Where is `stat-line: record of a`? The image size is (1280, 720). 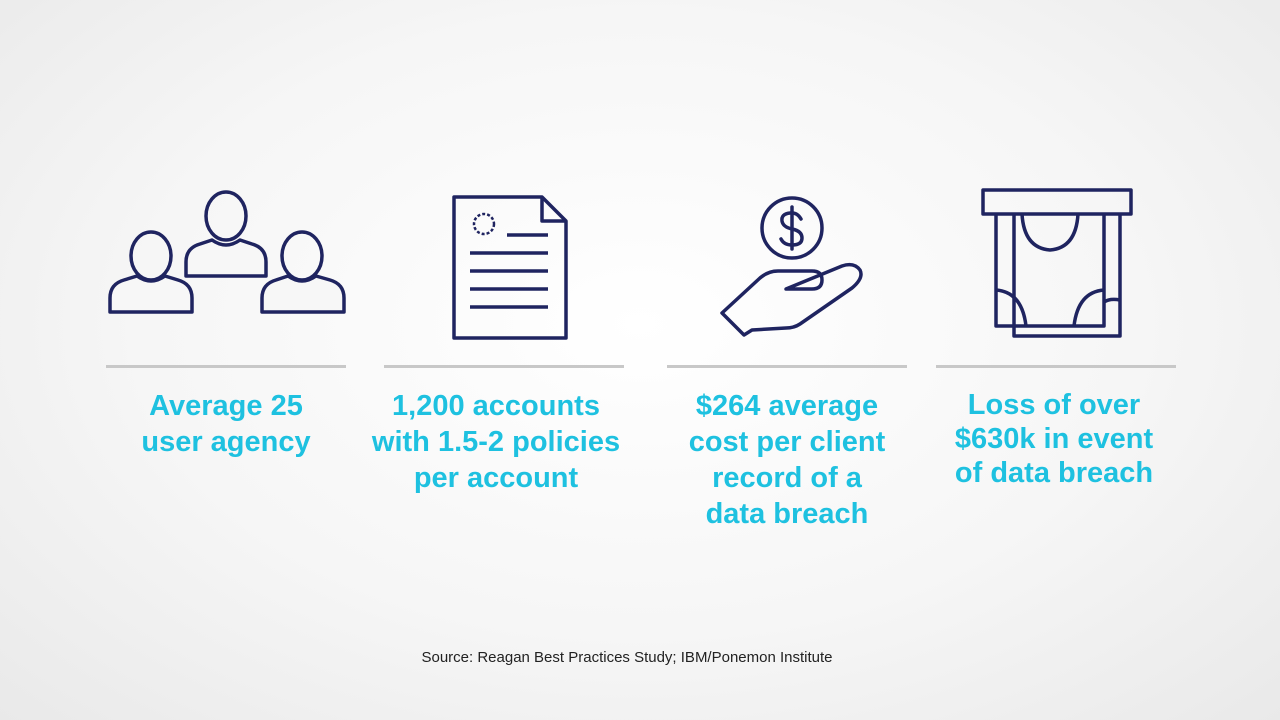 stat-line: record of a is located at coordinates (787, 478).